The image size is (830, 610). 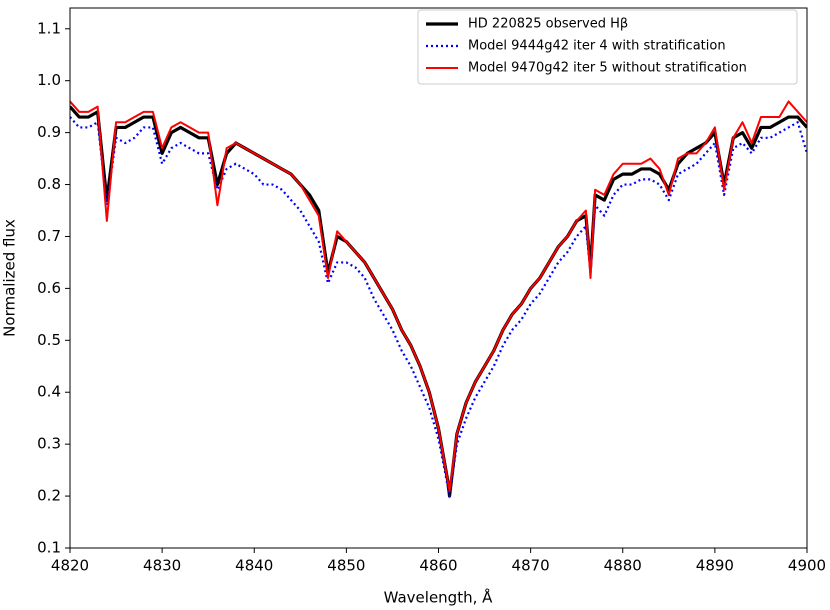 I want to click on y-tick-label: 0.7, so click(x=49, y=236).